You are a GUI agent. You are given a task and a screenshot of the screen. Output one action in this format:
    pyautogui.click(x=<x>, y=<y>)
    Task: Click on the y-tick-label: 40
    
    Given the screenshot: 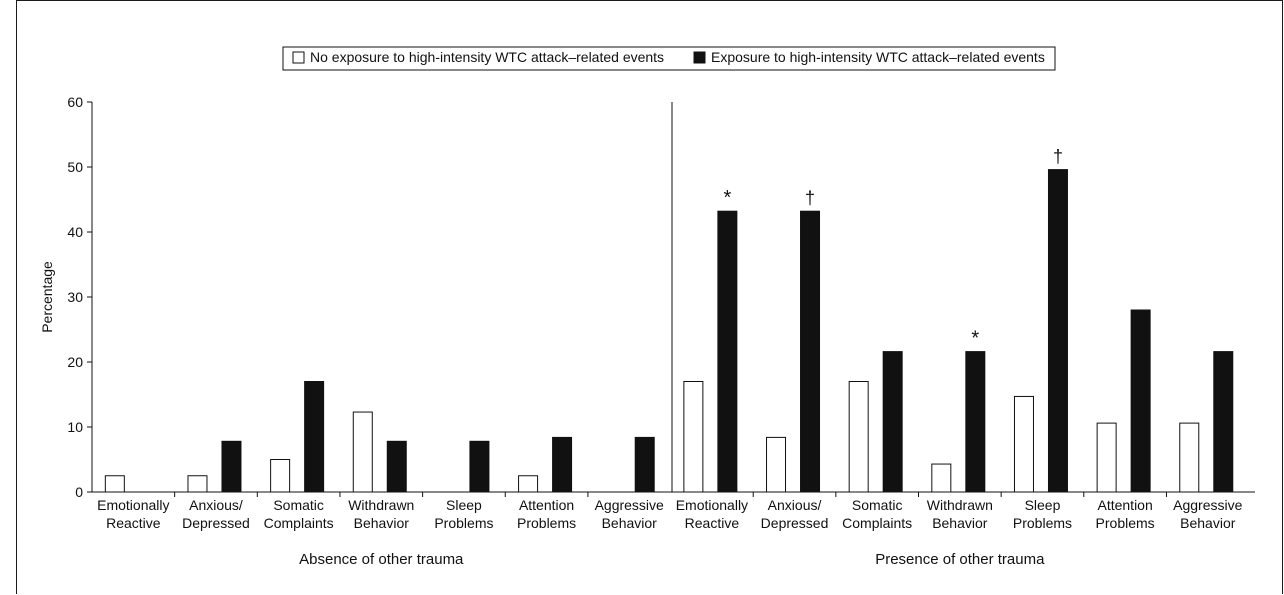 What is the action you would take?
    pyautogui.click(x=75, y=232)
    